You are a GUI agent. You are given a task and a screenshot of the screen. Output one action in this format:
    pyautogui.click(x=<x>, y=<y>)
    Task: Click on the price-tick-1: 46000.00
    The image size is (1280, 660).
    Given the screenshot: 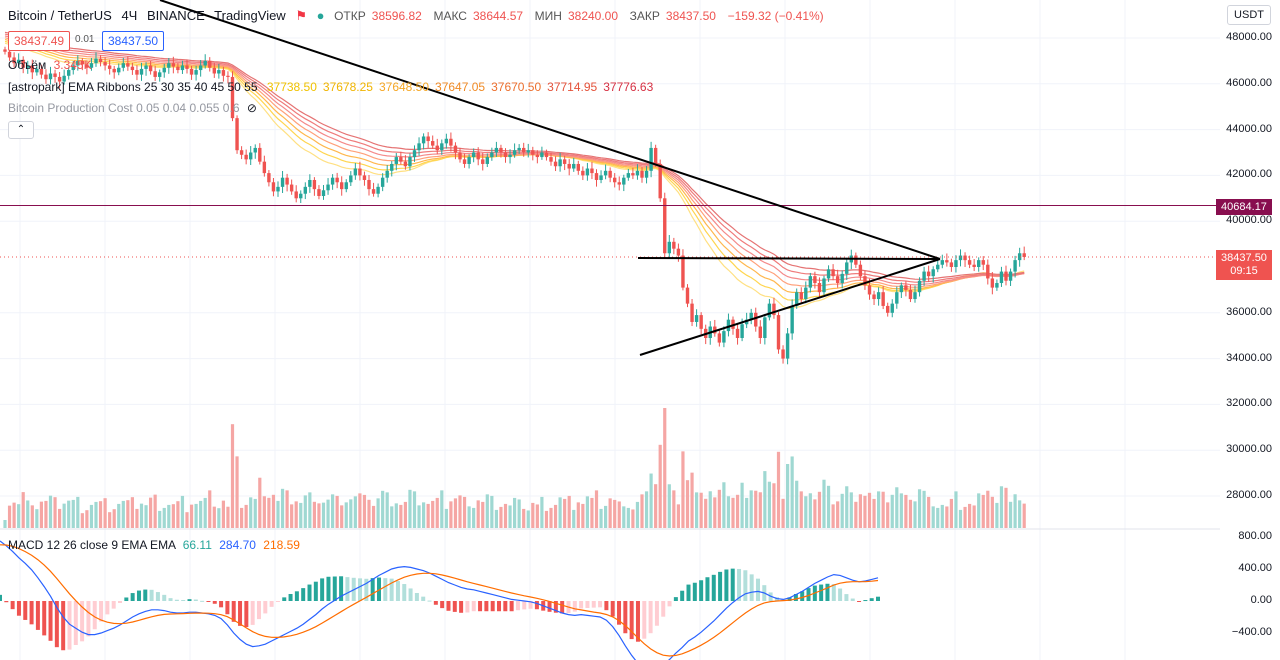 What is the action you would take?
    pyautogui.click(x=1249, y=82)
    